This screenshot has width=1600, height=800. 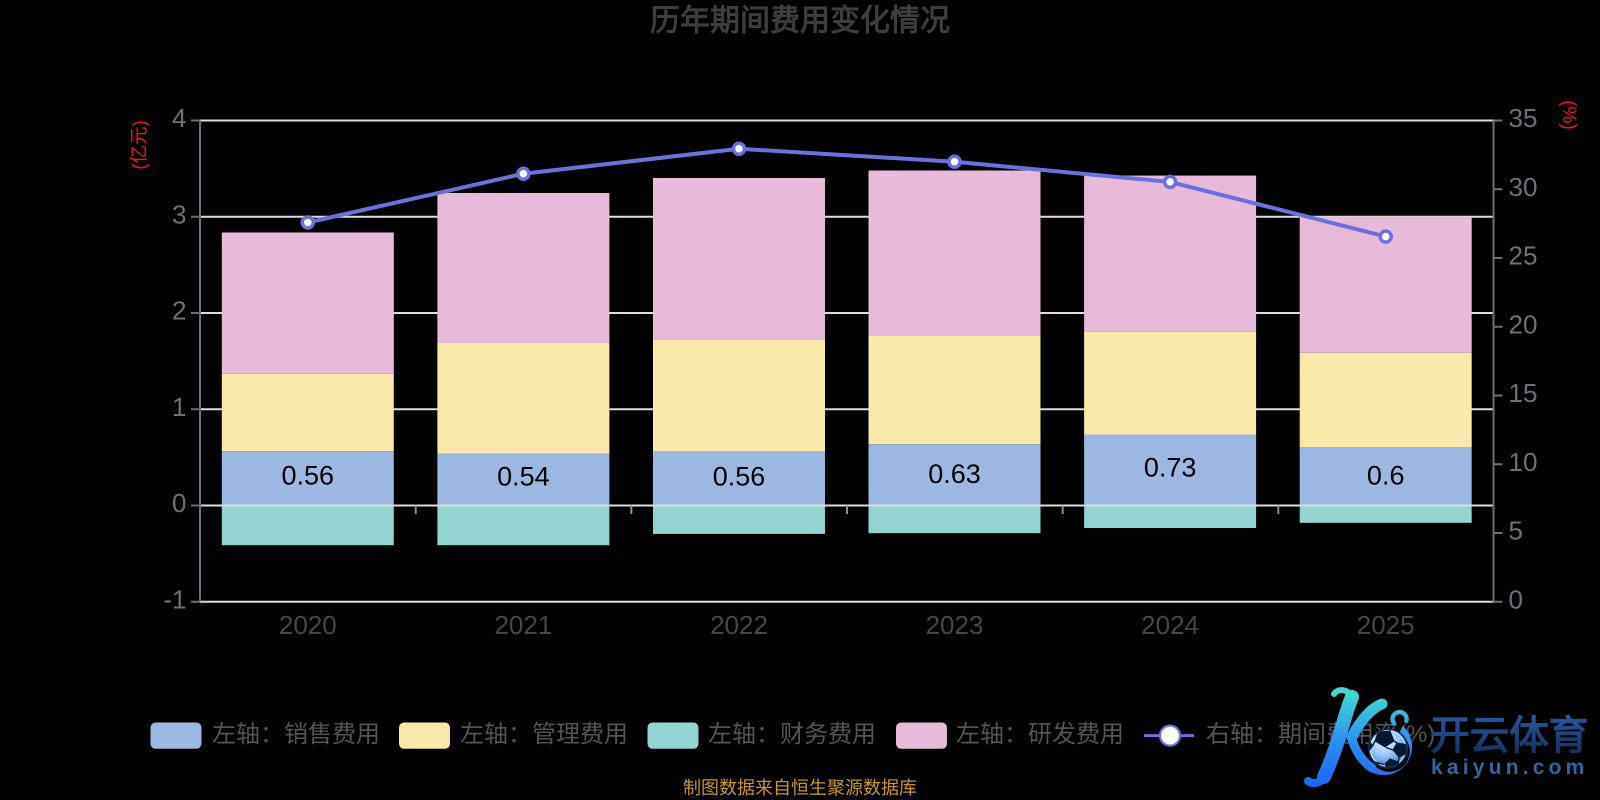 What do you see at coordinates (1523, 393) in the screenshot?
I see `svg-text: 15` at bounding box center [1523, 393].